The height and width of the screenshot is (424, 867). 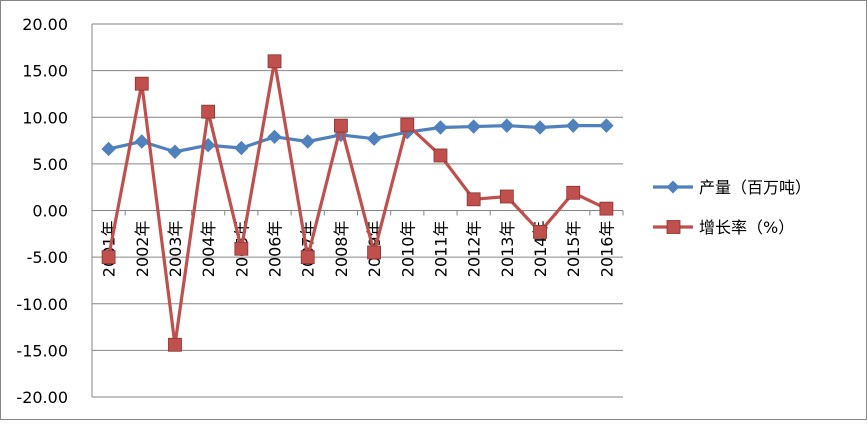 What do you see at coordinates (42, 350) in the screenshot?
I see `y-tick-label: -15.00` at bounding box center [42, 350].